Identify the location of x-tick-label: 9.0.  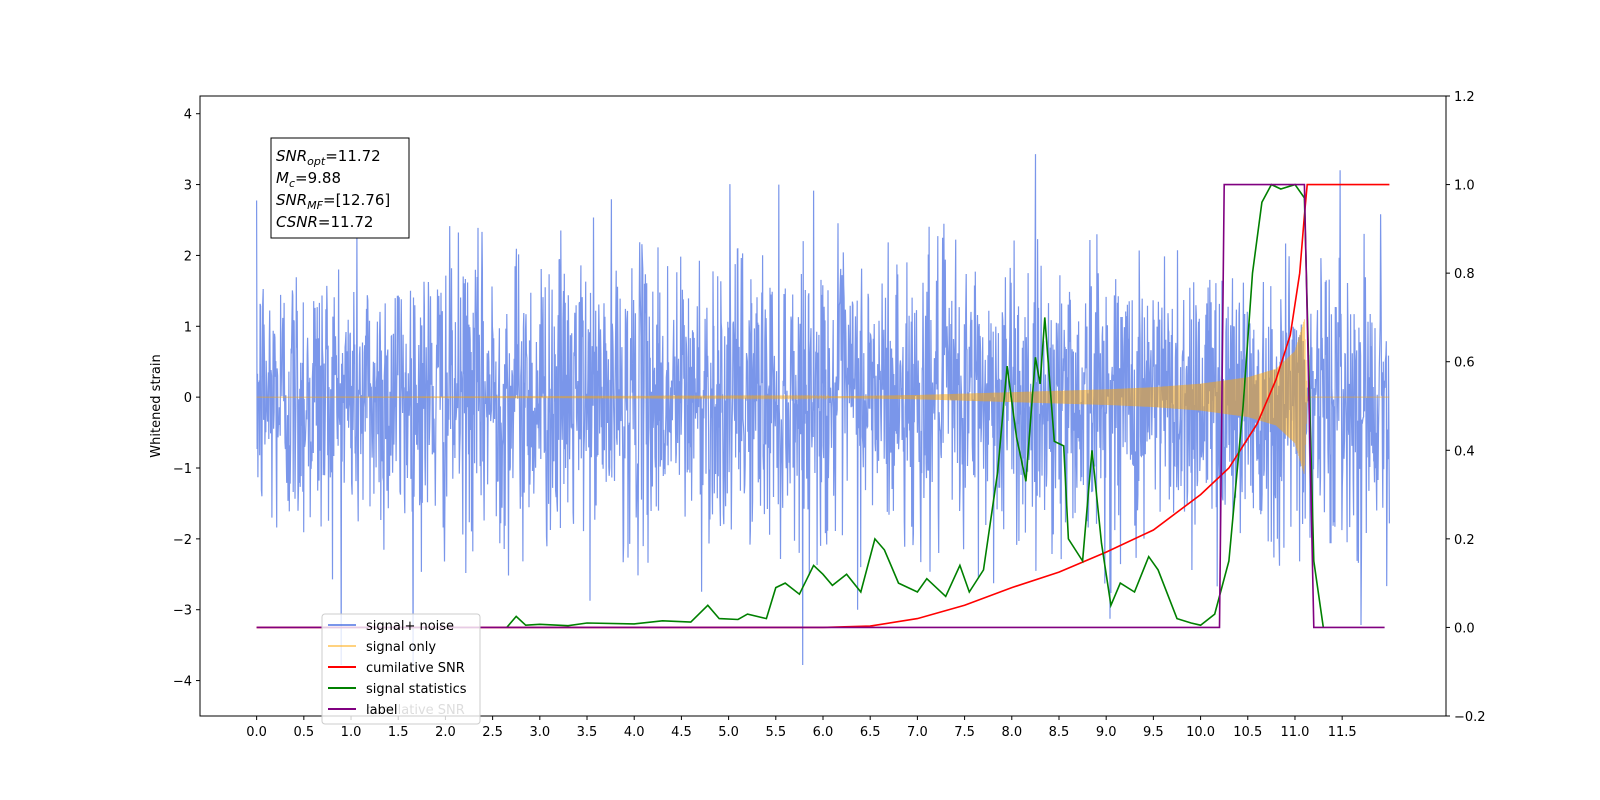
(1106, 732).